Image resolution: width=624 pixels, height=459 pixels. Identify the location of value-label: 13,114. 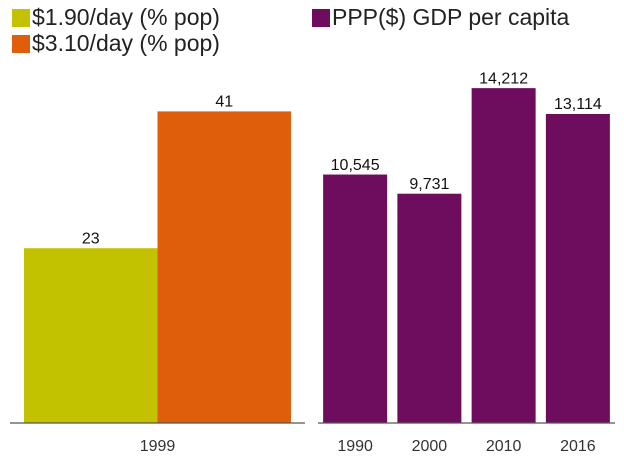
(578, 104).